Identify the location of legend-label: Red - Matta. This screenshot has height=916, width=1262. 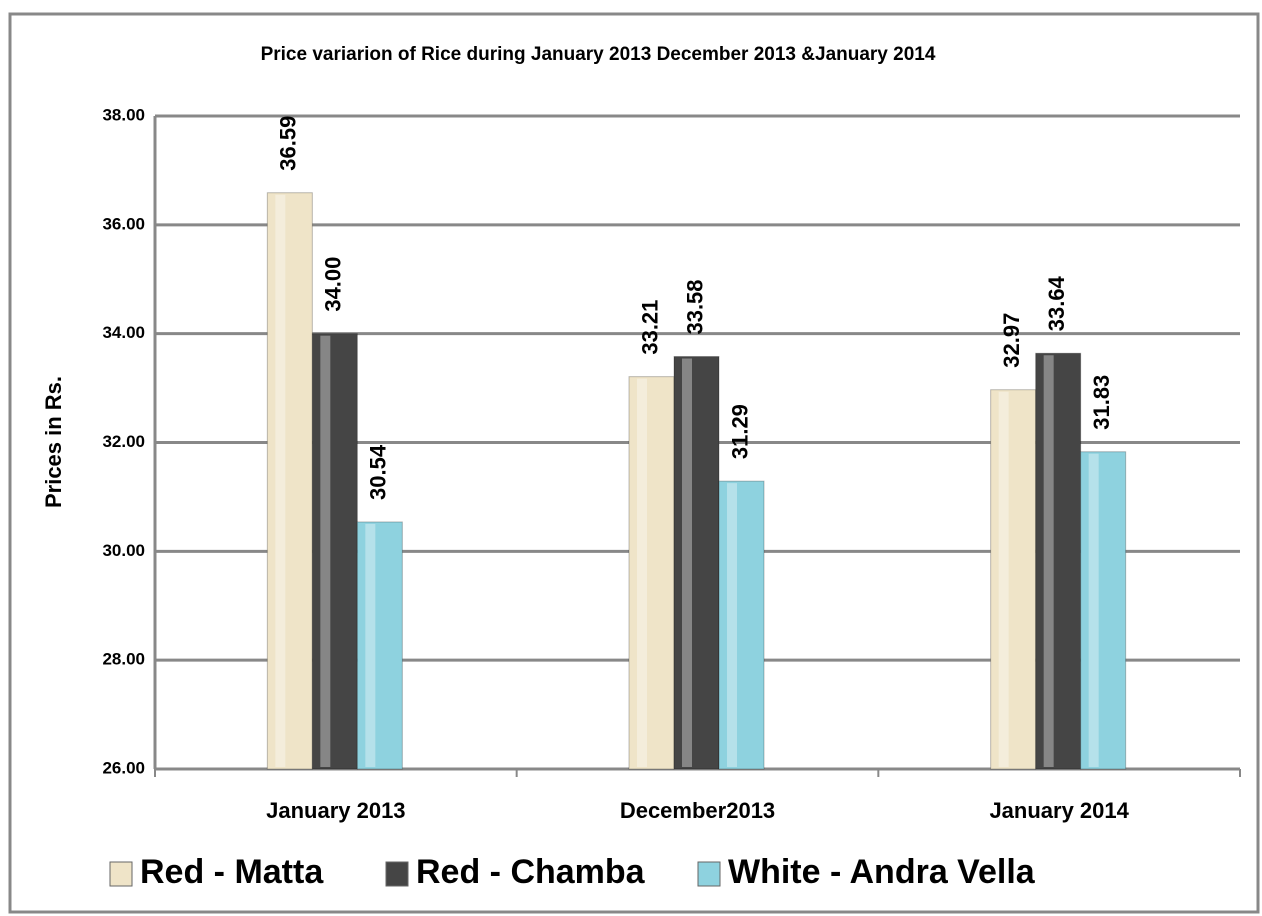
(232, 872).